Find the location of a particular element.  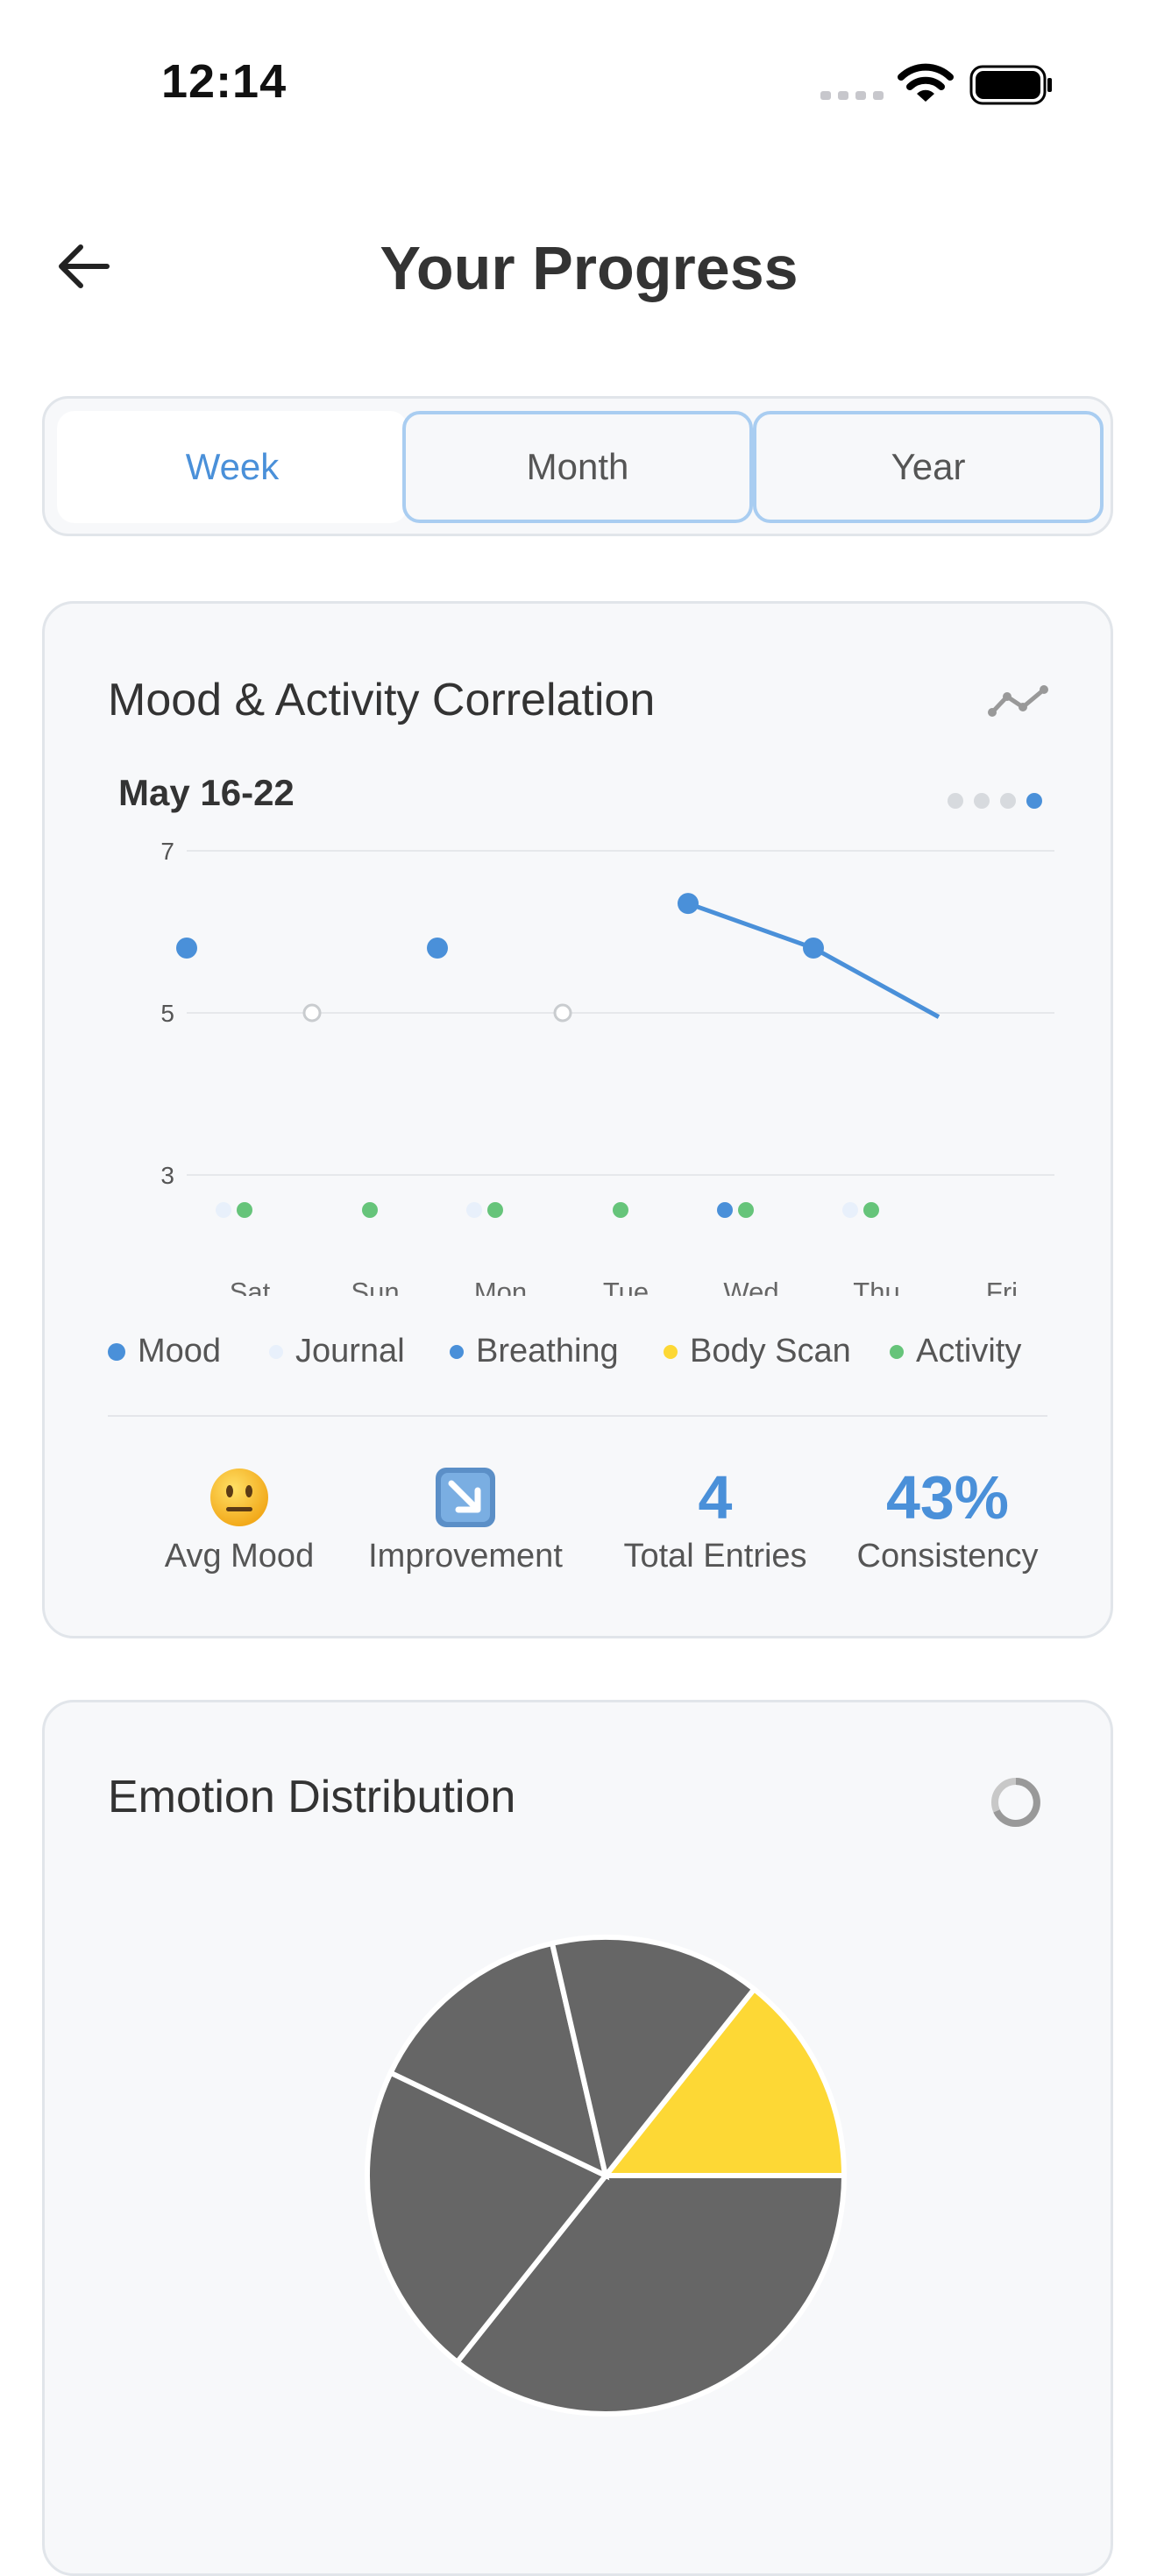

stat-total-entries-value: 4 is located at coordinates (715, 1497).